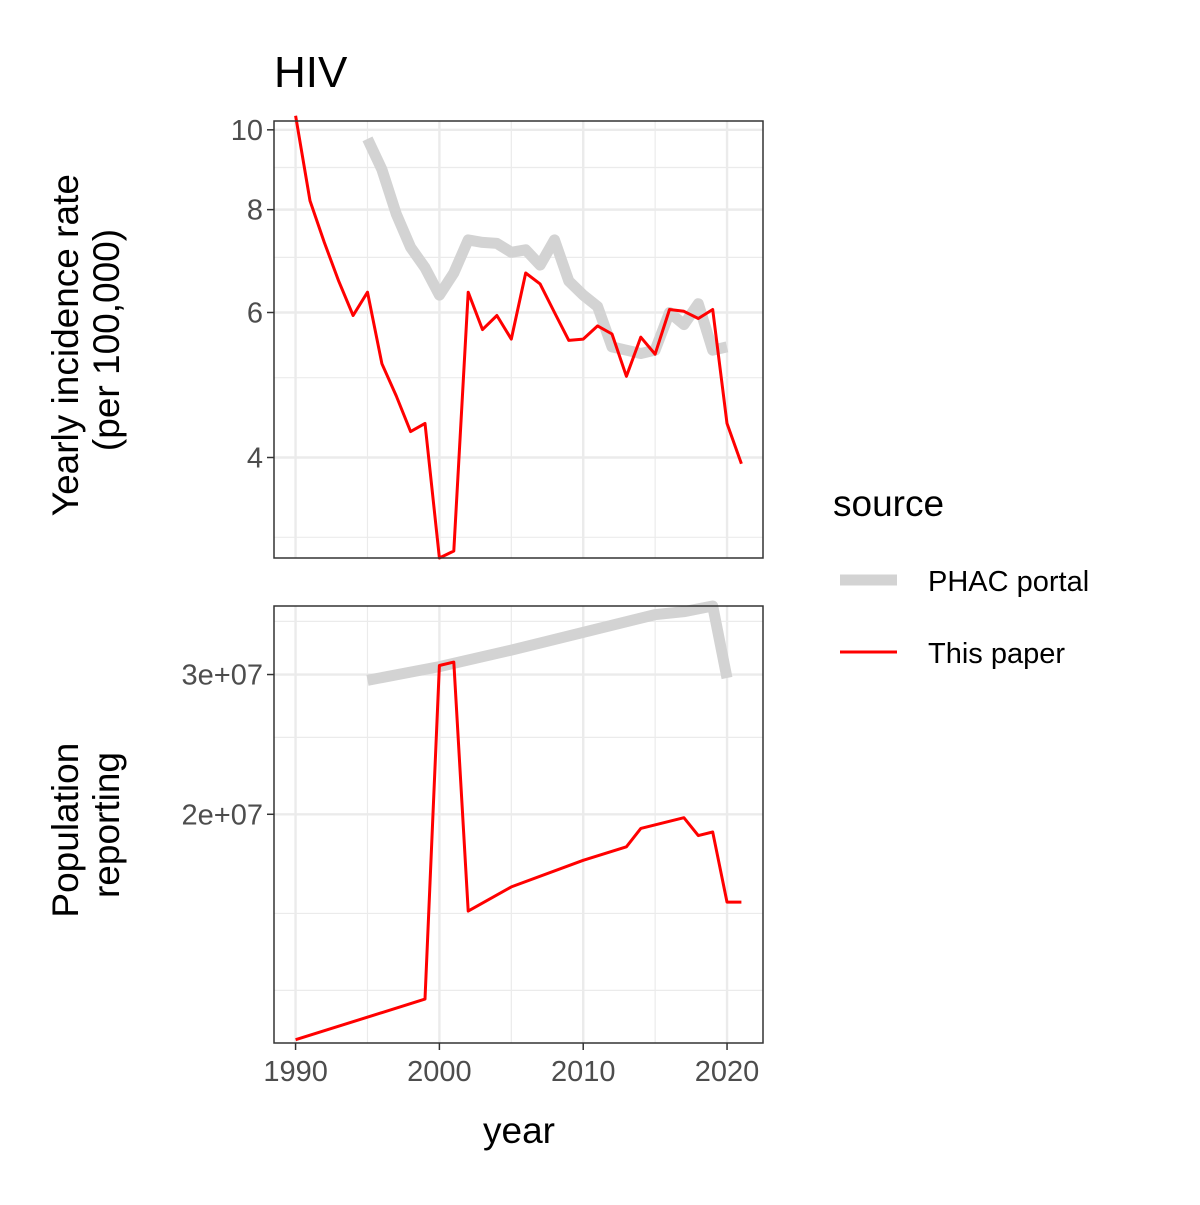 The height and width of the screenshot is (1205, 1200). What do you see at coordinates (106, 825) in the screenshot?
I see `population-y-axis-title-line-2: reporting` at bounding box center [106, 825].